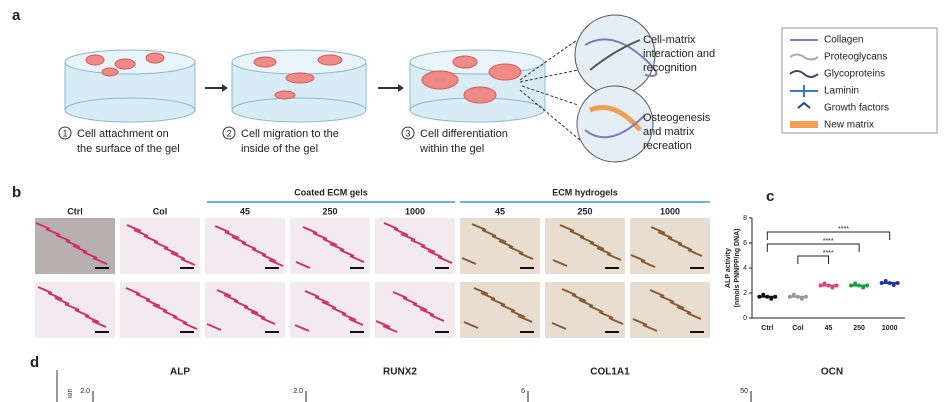 The image size is (945, 402). What do you see at coordinates (523, 391) in the screenshot?
I see `tick-label: 6` at bounding box center [523, 391].